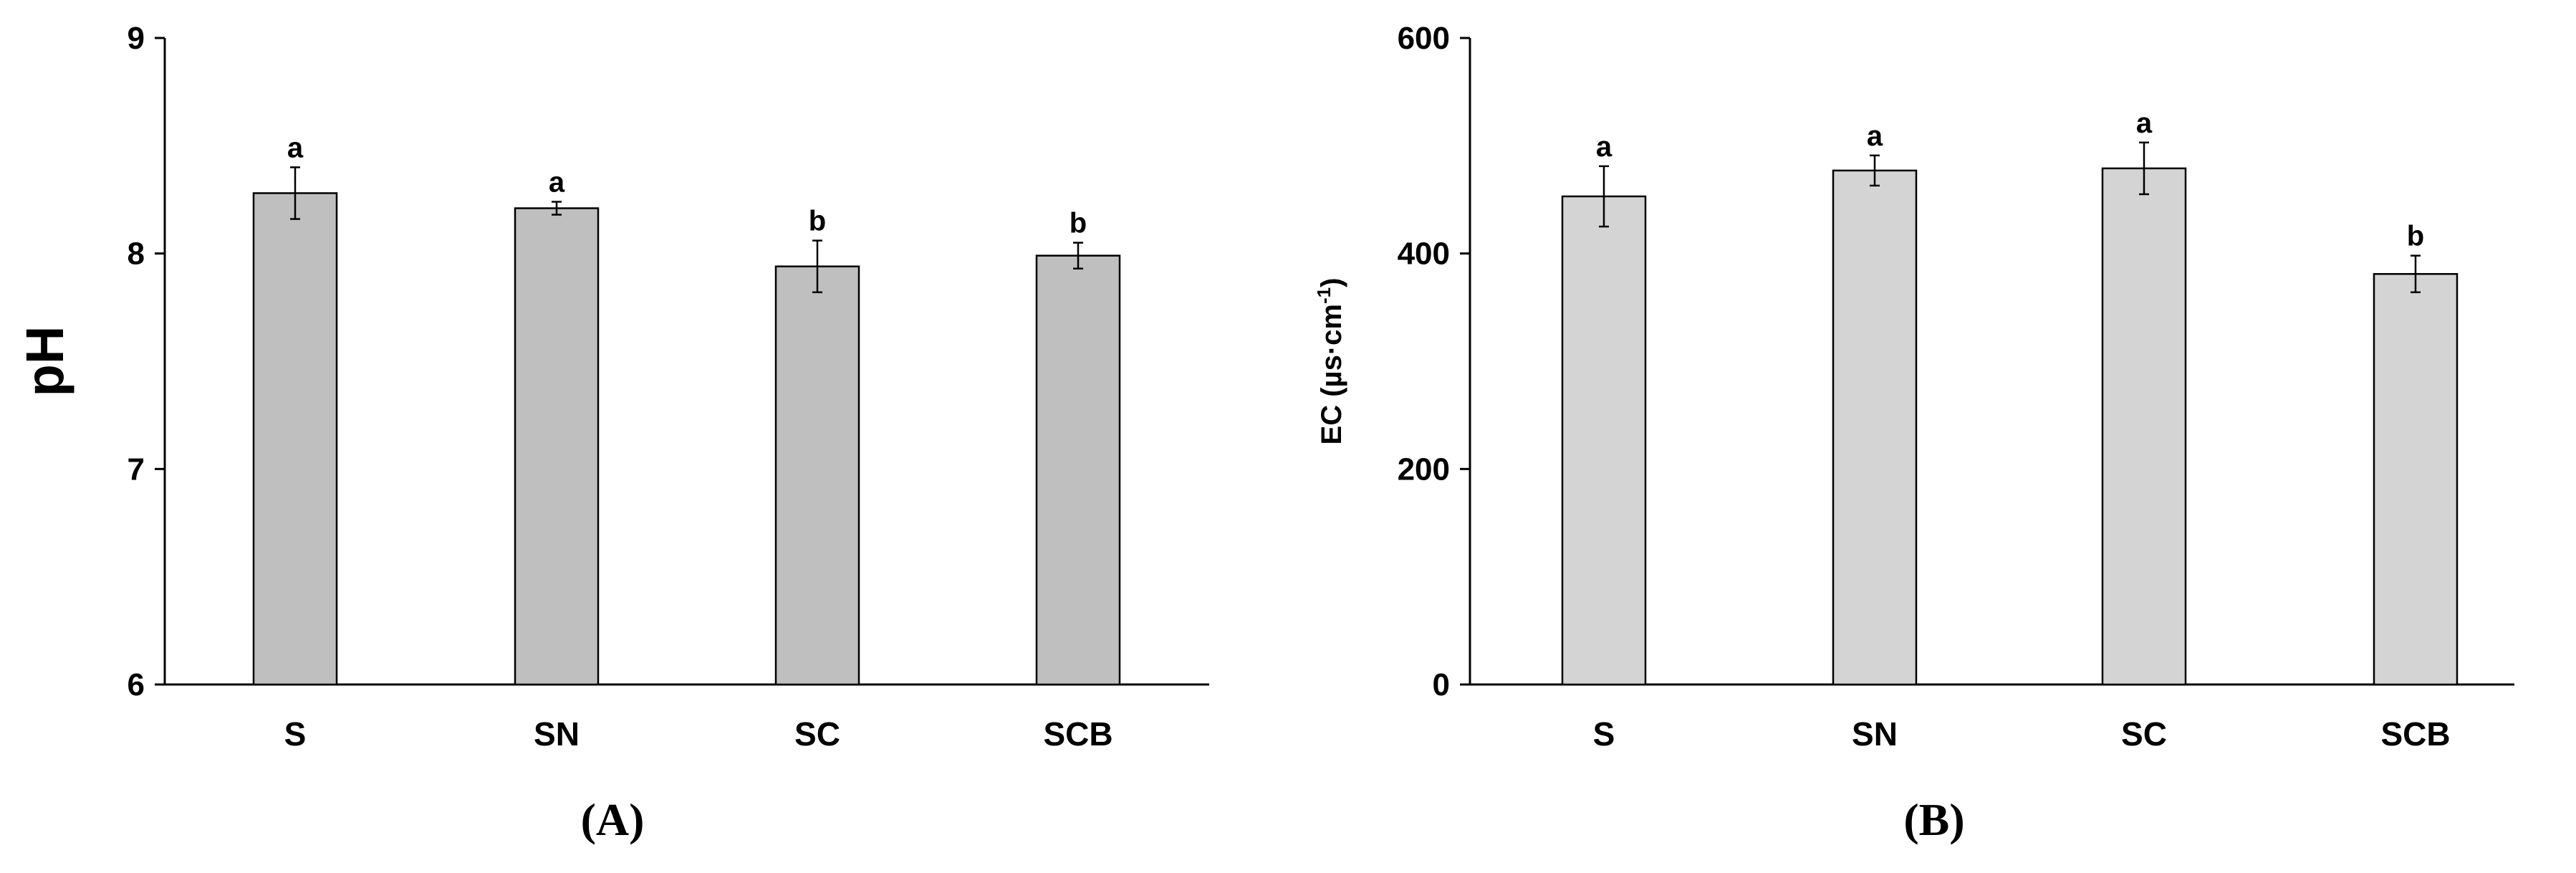 Image resolution: width=2576 pixels, height=873 pixels. What do you see at coordinates (136, 254) in the screenshot?
I see `y-tick-label: 8` at bounding box center [136, 254].